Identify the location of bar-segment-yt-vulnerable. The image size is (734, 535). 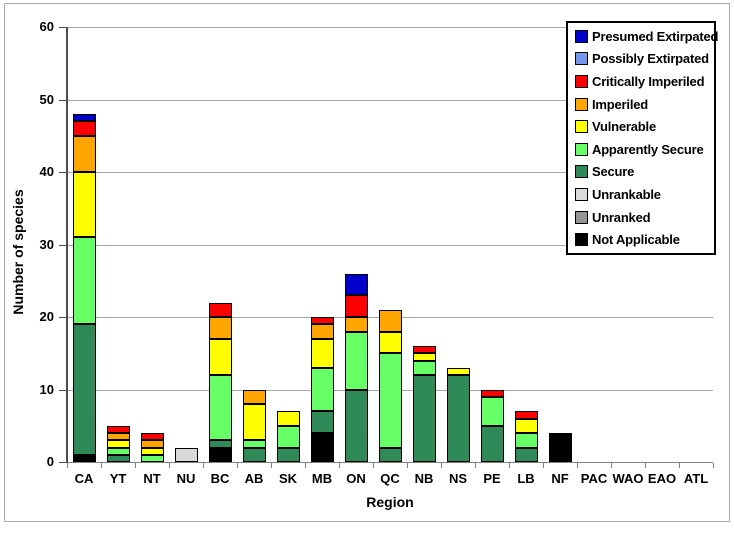
(118, 444).